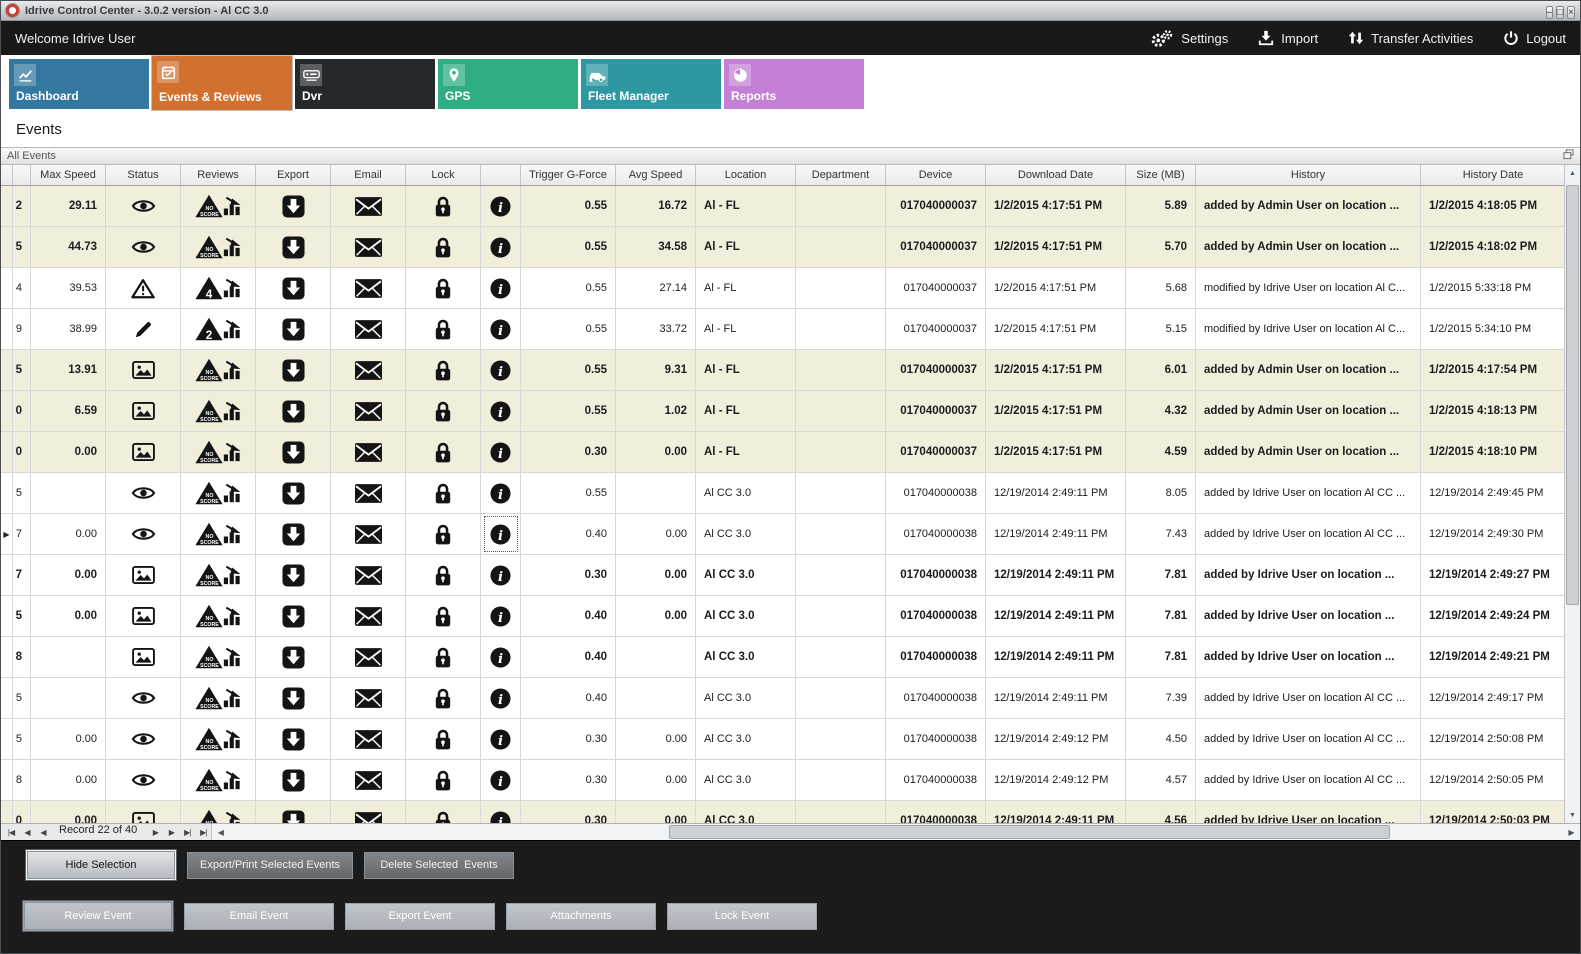 The image size is (1581, 954). Describe the element at coordinates (171, 832) in the screenshot. I see `nav-next-page-button: ▶` at that location.